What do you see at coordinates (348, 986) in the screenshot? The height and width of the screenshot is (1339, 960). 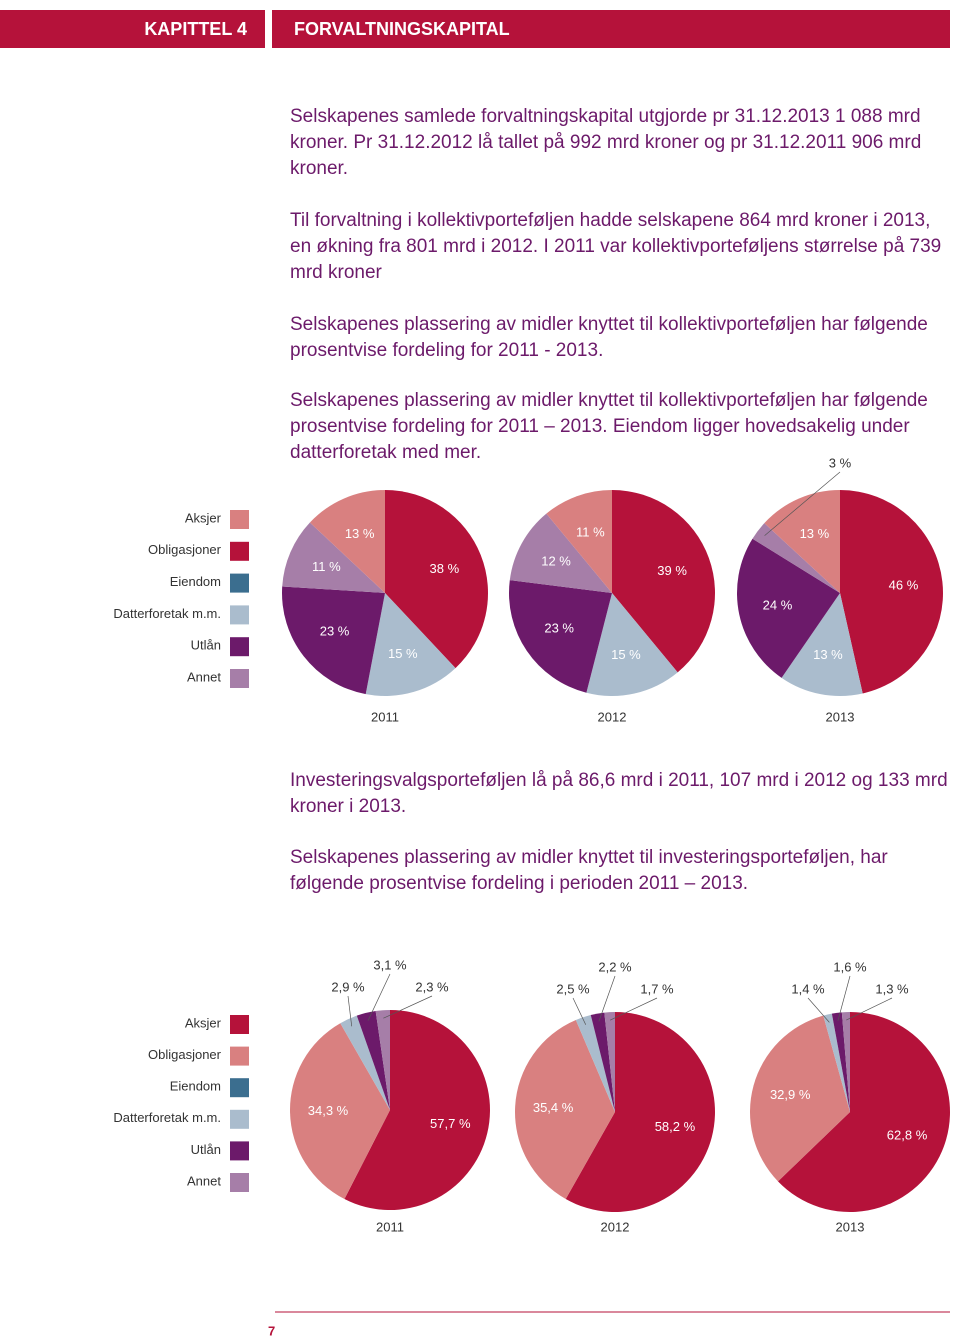 I see `value-label: 2,9 %` at bounding box center [348, 986].